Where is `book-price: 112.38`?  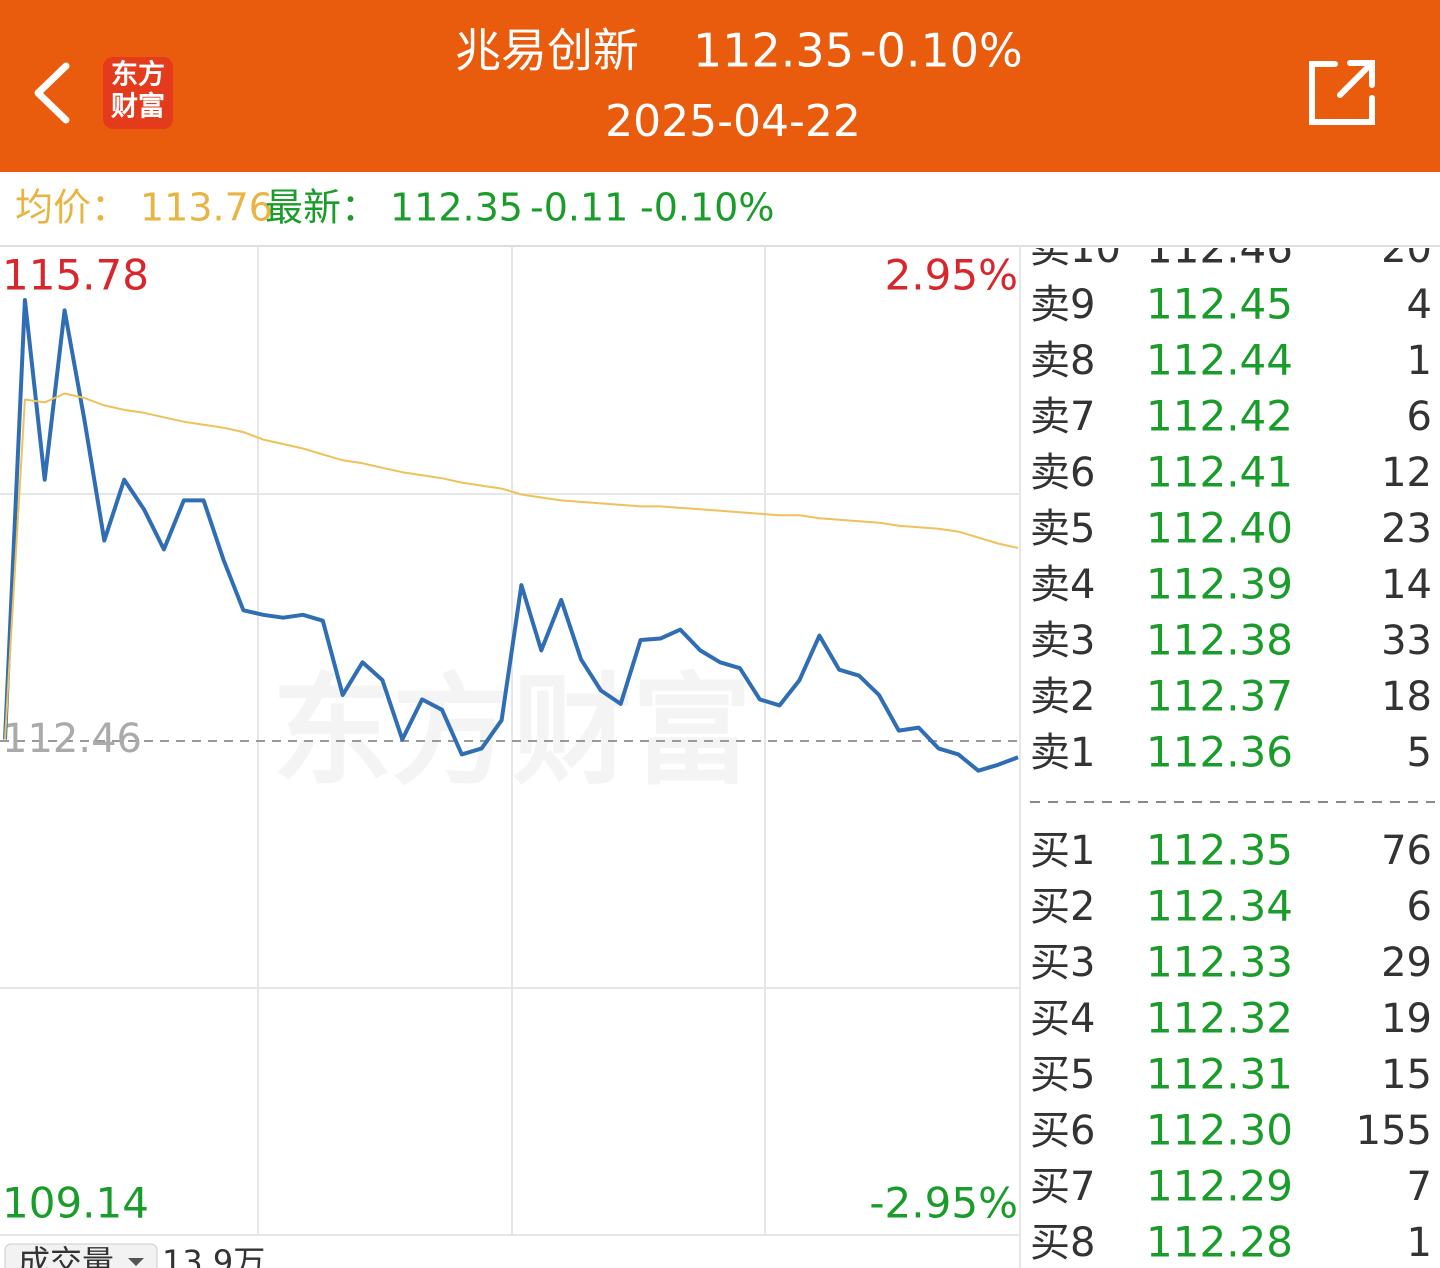 book-price: 112.38 is located at coordinates (1219, 640).